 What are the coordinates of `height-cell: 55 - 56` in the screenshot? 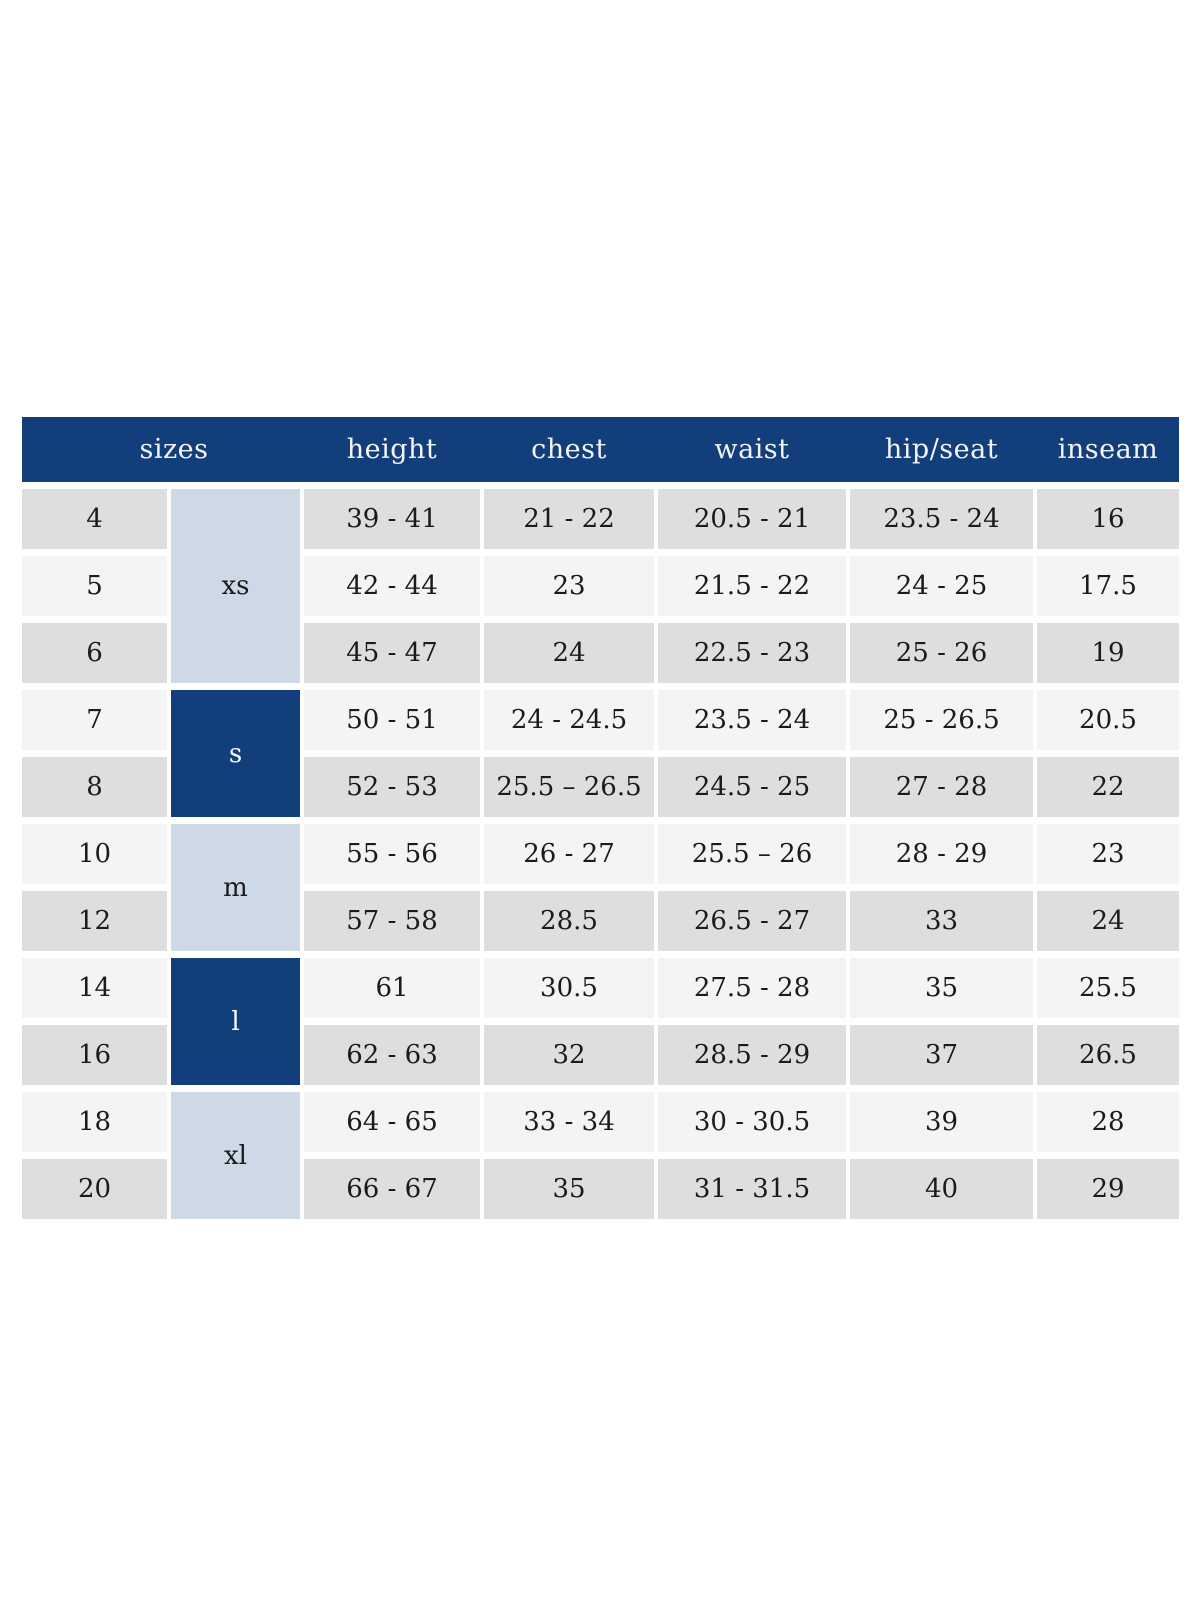 It's located at (392, 854).